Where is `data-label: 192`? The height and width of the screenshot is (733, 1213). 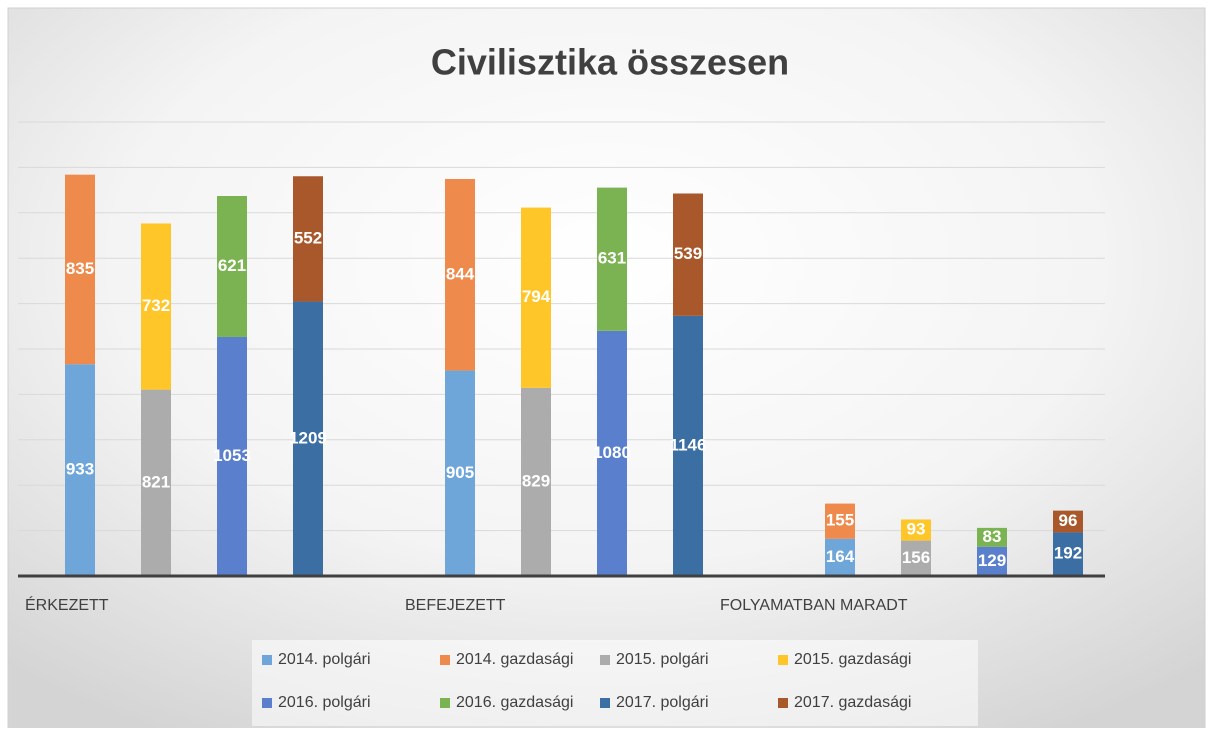 data-label: 192 is located at coordinates (1068, 553).